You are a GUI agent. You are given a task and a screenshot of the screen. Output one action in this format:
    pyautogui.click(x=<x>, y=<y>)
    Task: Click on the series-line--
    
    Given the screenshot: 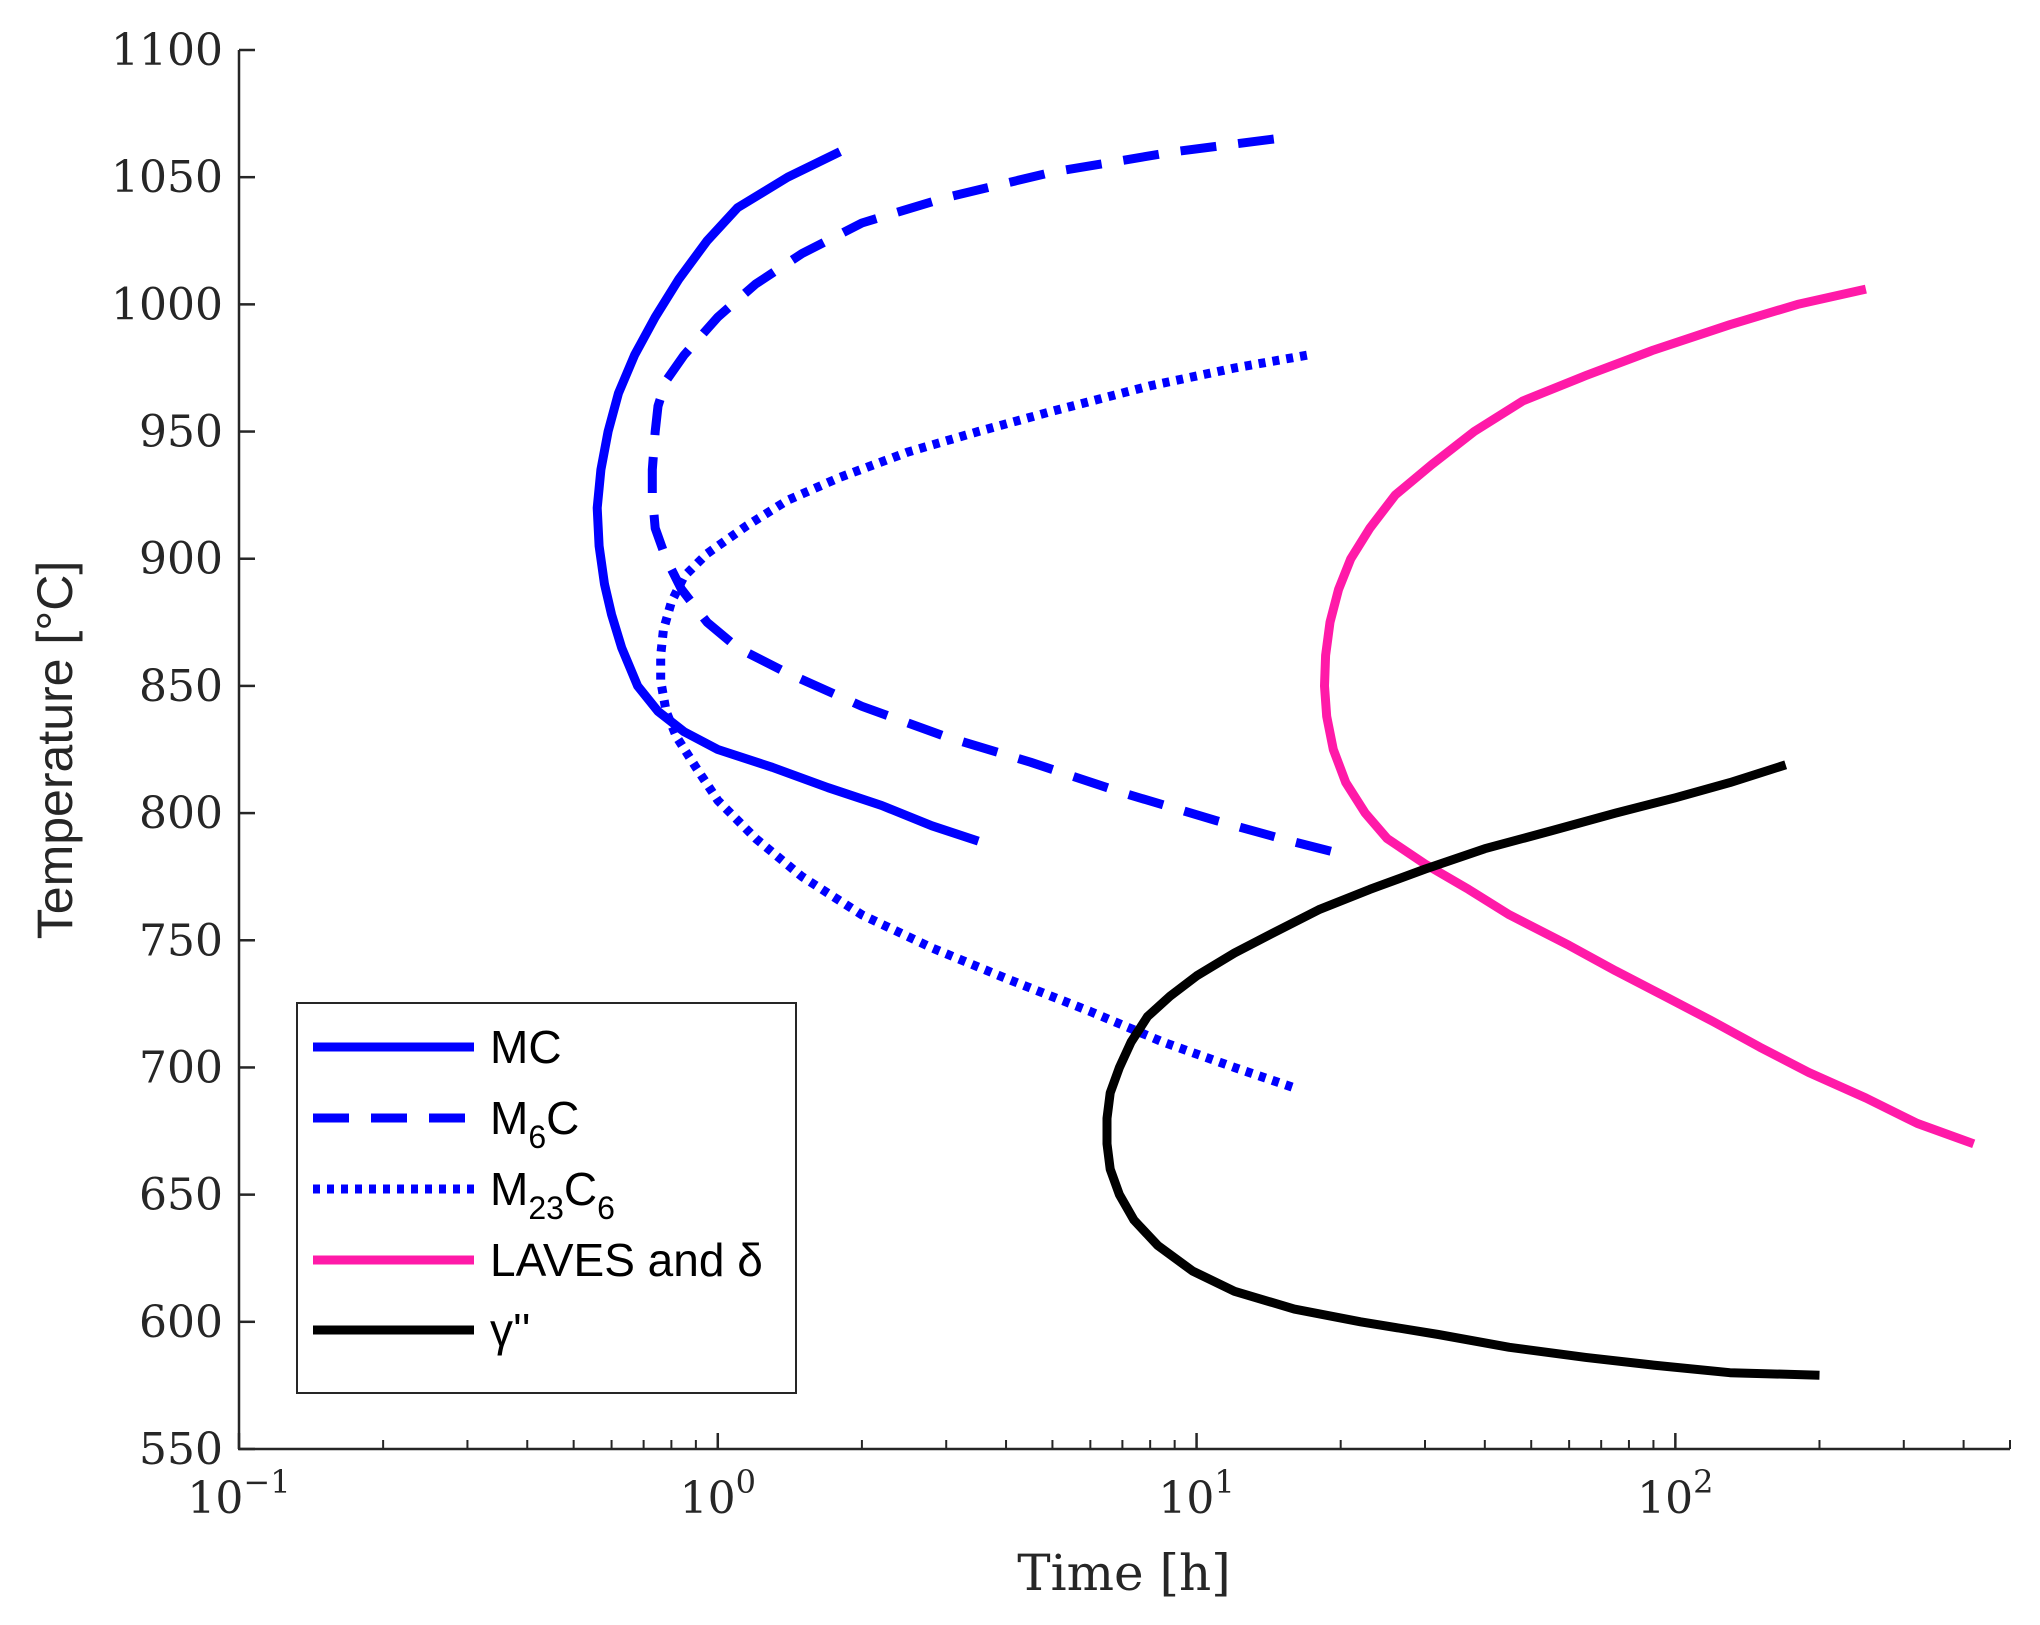 What is the action you would take?
    pyautogui.click(x=1461, y=1070)
    